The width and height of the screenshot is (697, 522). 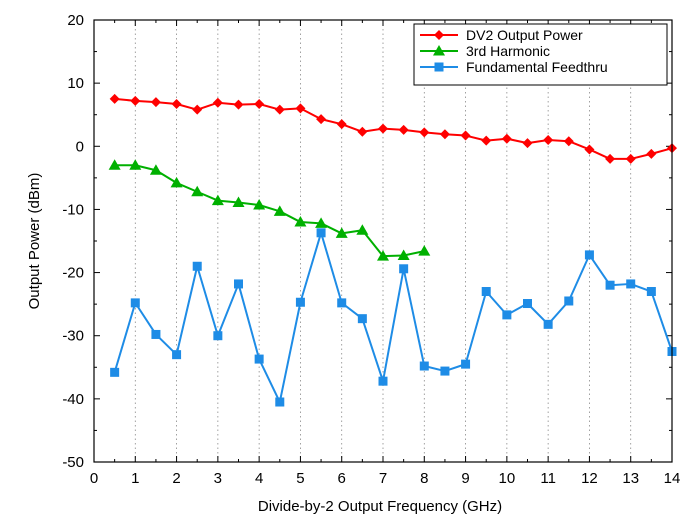 I want to click on y-tick-label-10: 10, so click(x=75, y=83).